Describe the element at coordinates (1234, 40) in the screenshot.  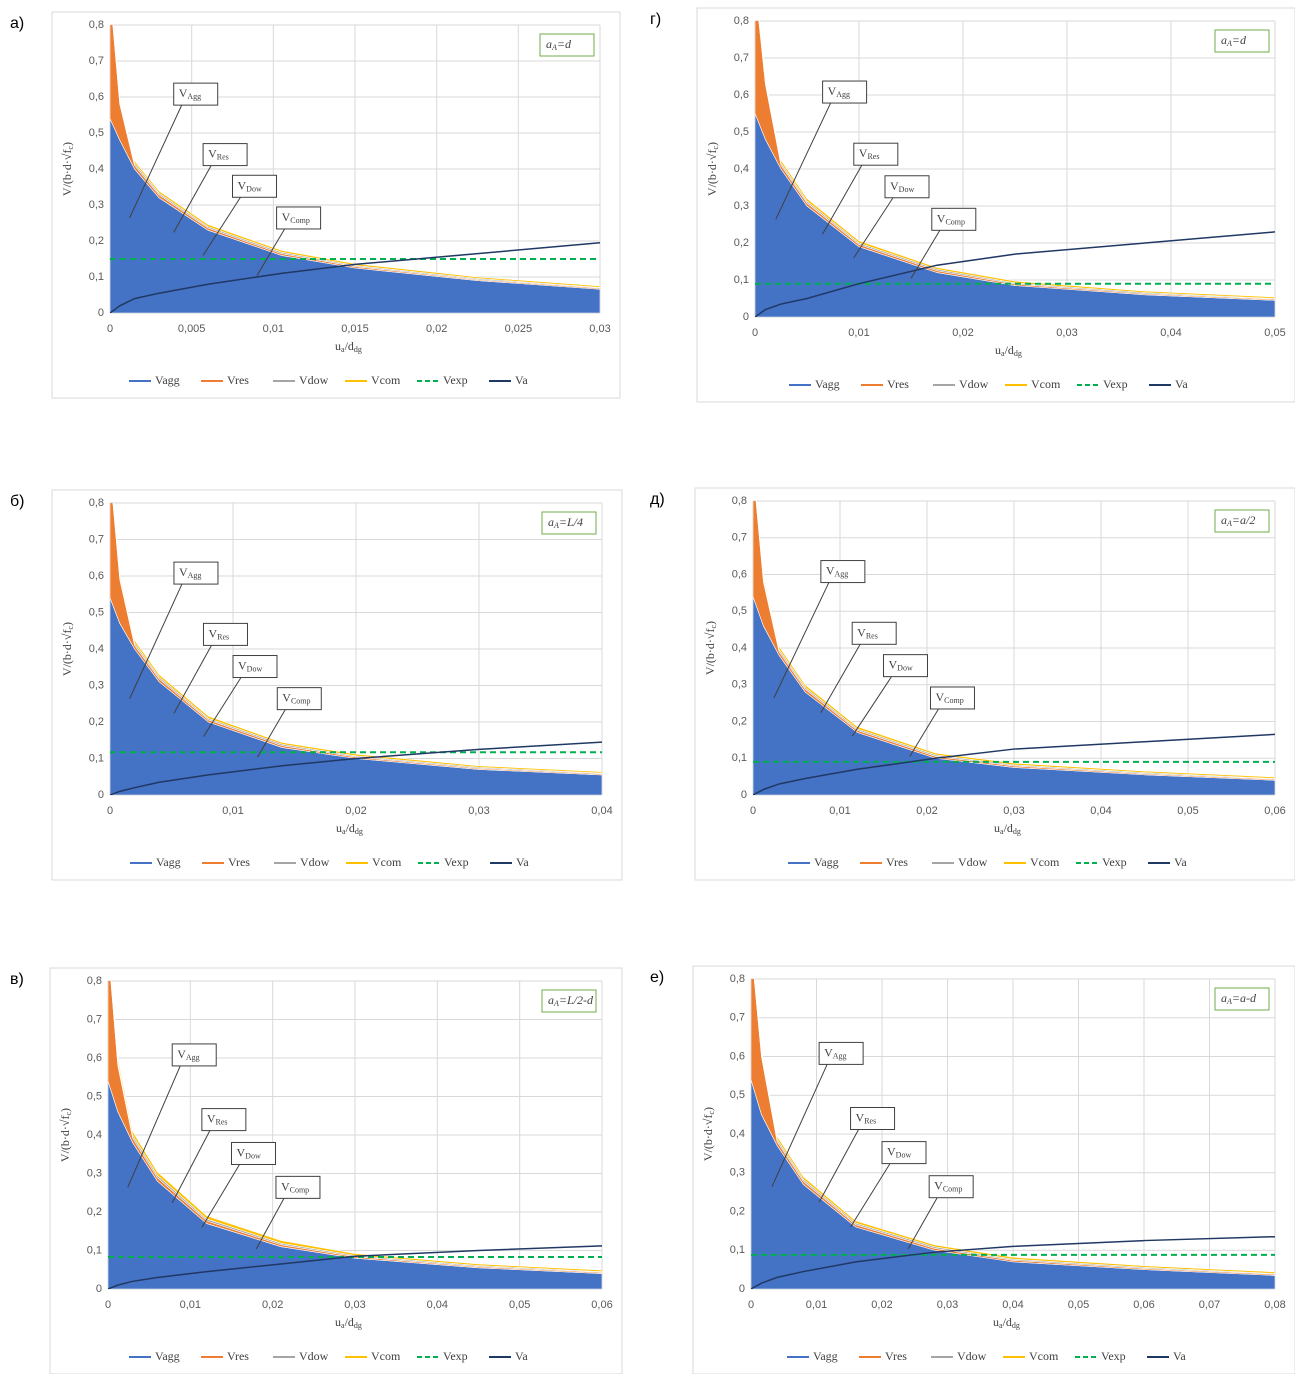
I see `annotation: aA=d` at that location.